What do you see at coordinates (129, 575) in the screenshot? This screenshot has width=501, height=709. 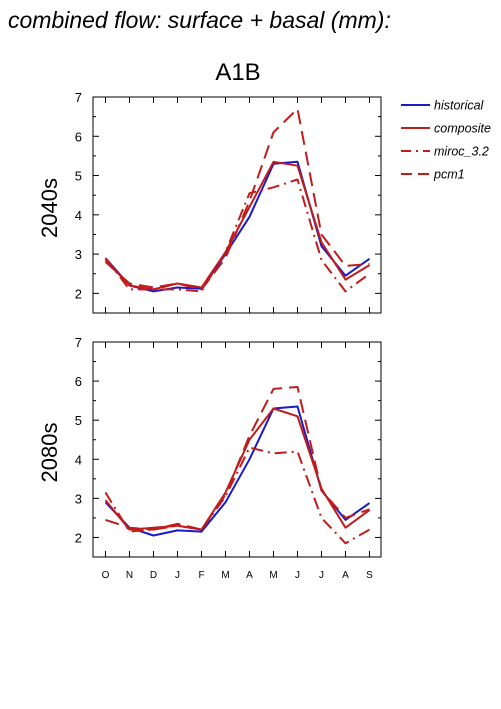 I see `x-tick-label: N` at bounding box center [129, 575].